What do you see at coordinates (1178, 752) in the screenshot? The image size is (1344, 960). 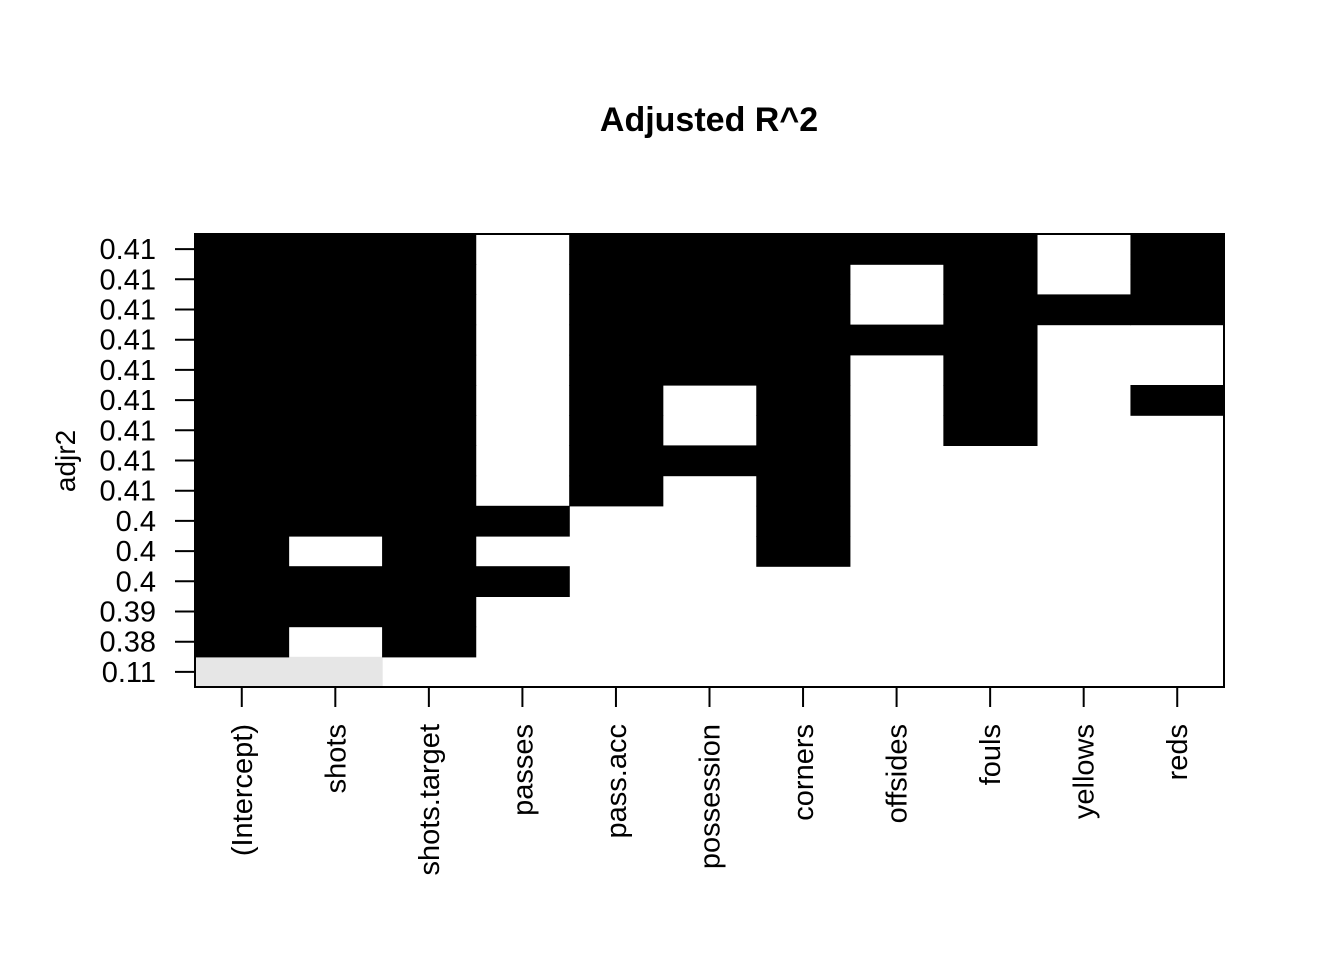 I see `x-tick-label: reds` at bounding box center [1178, 752].